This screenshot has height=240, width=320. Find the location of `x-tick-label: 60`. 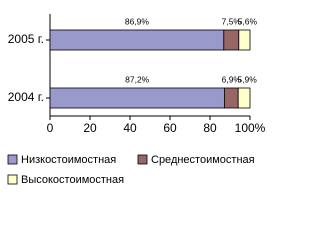

x-tick-label: 60 is located at coordinates (170, 128).